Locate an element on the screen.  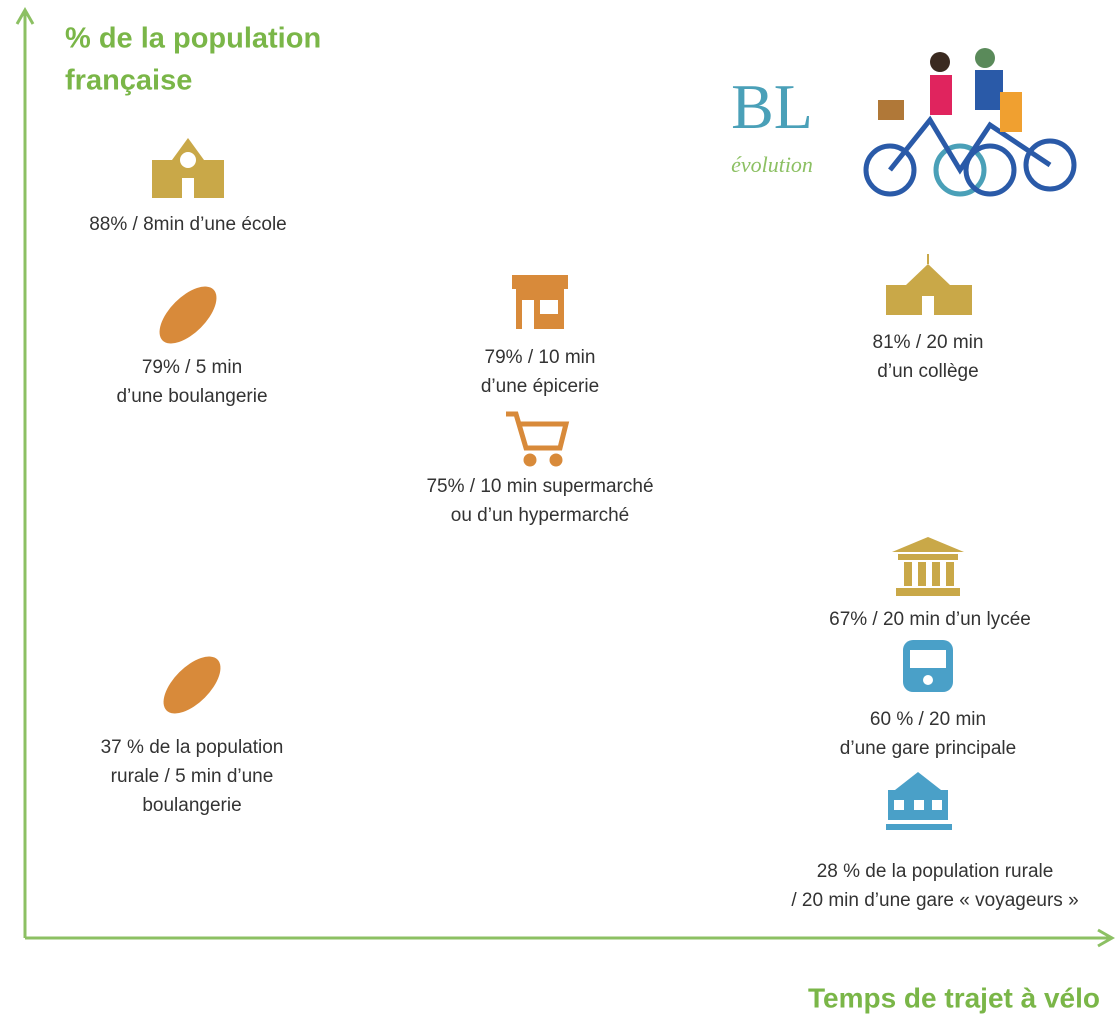
bike-illustration is located at coordinates (970, 122).